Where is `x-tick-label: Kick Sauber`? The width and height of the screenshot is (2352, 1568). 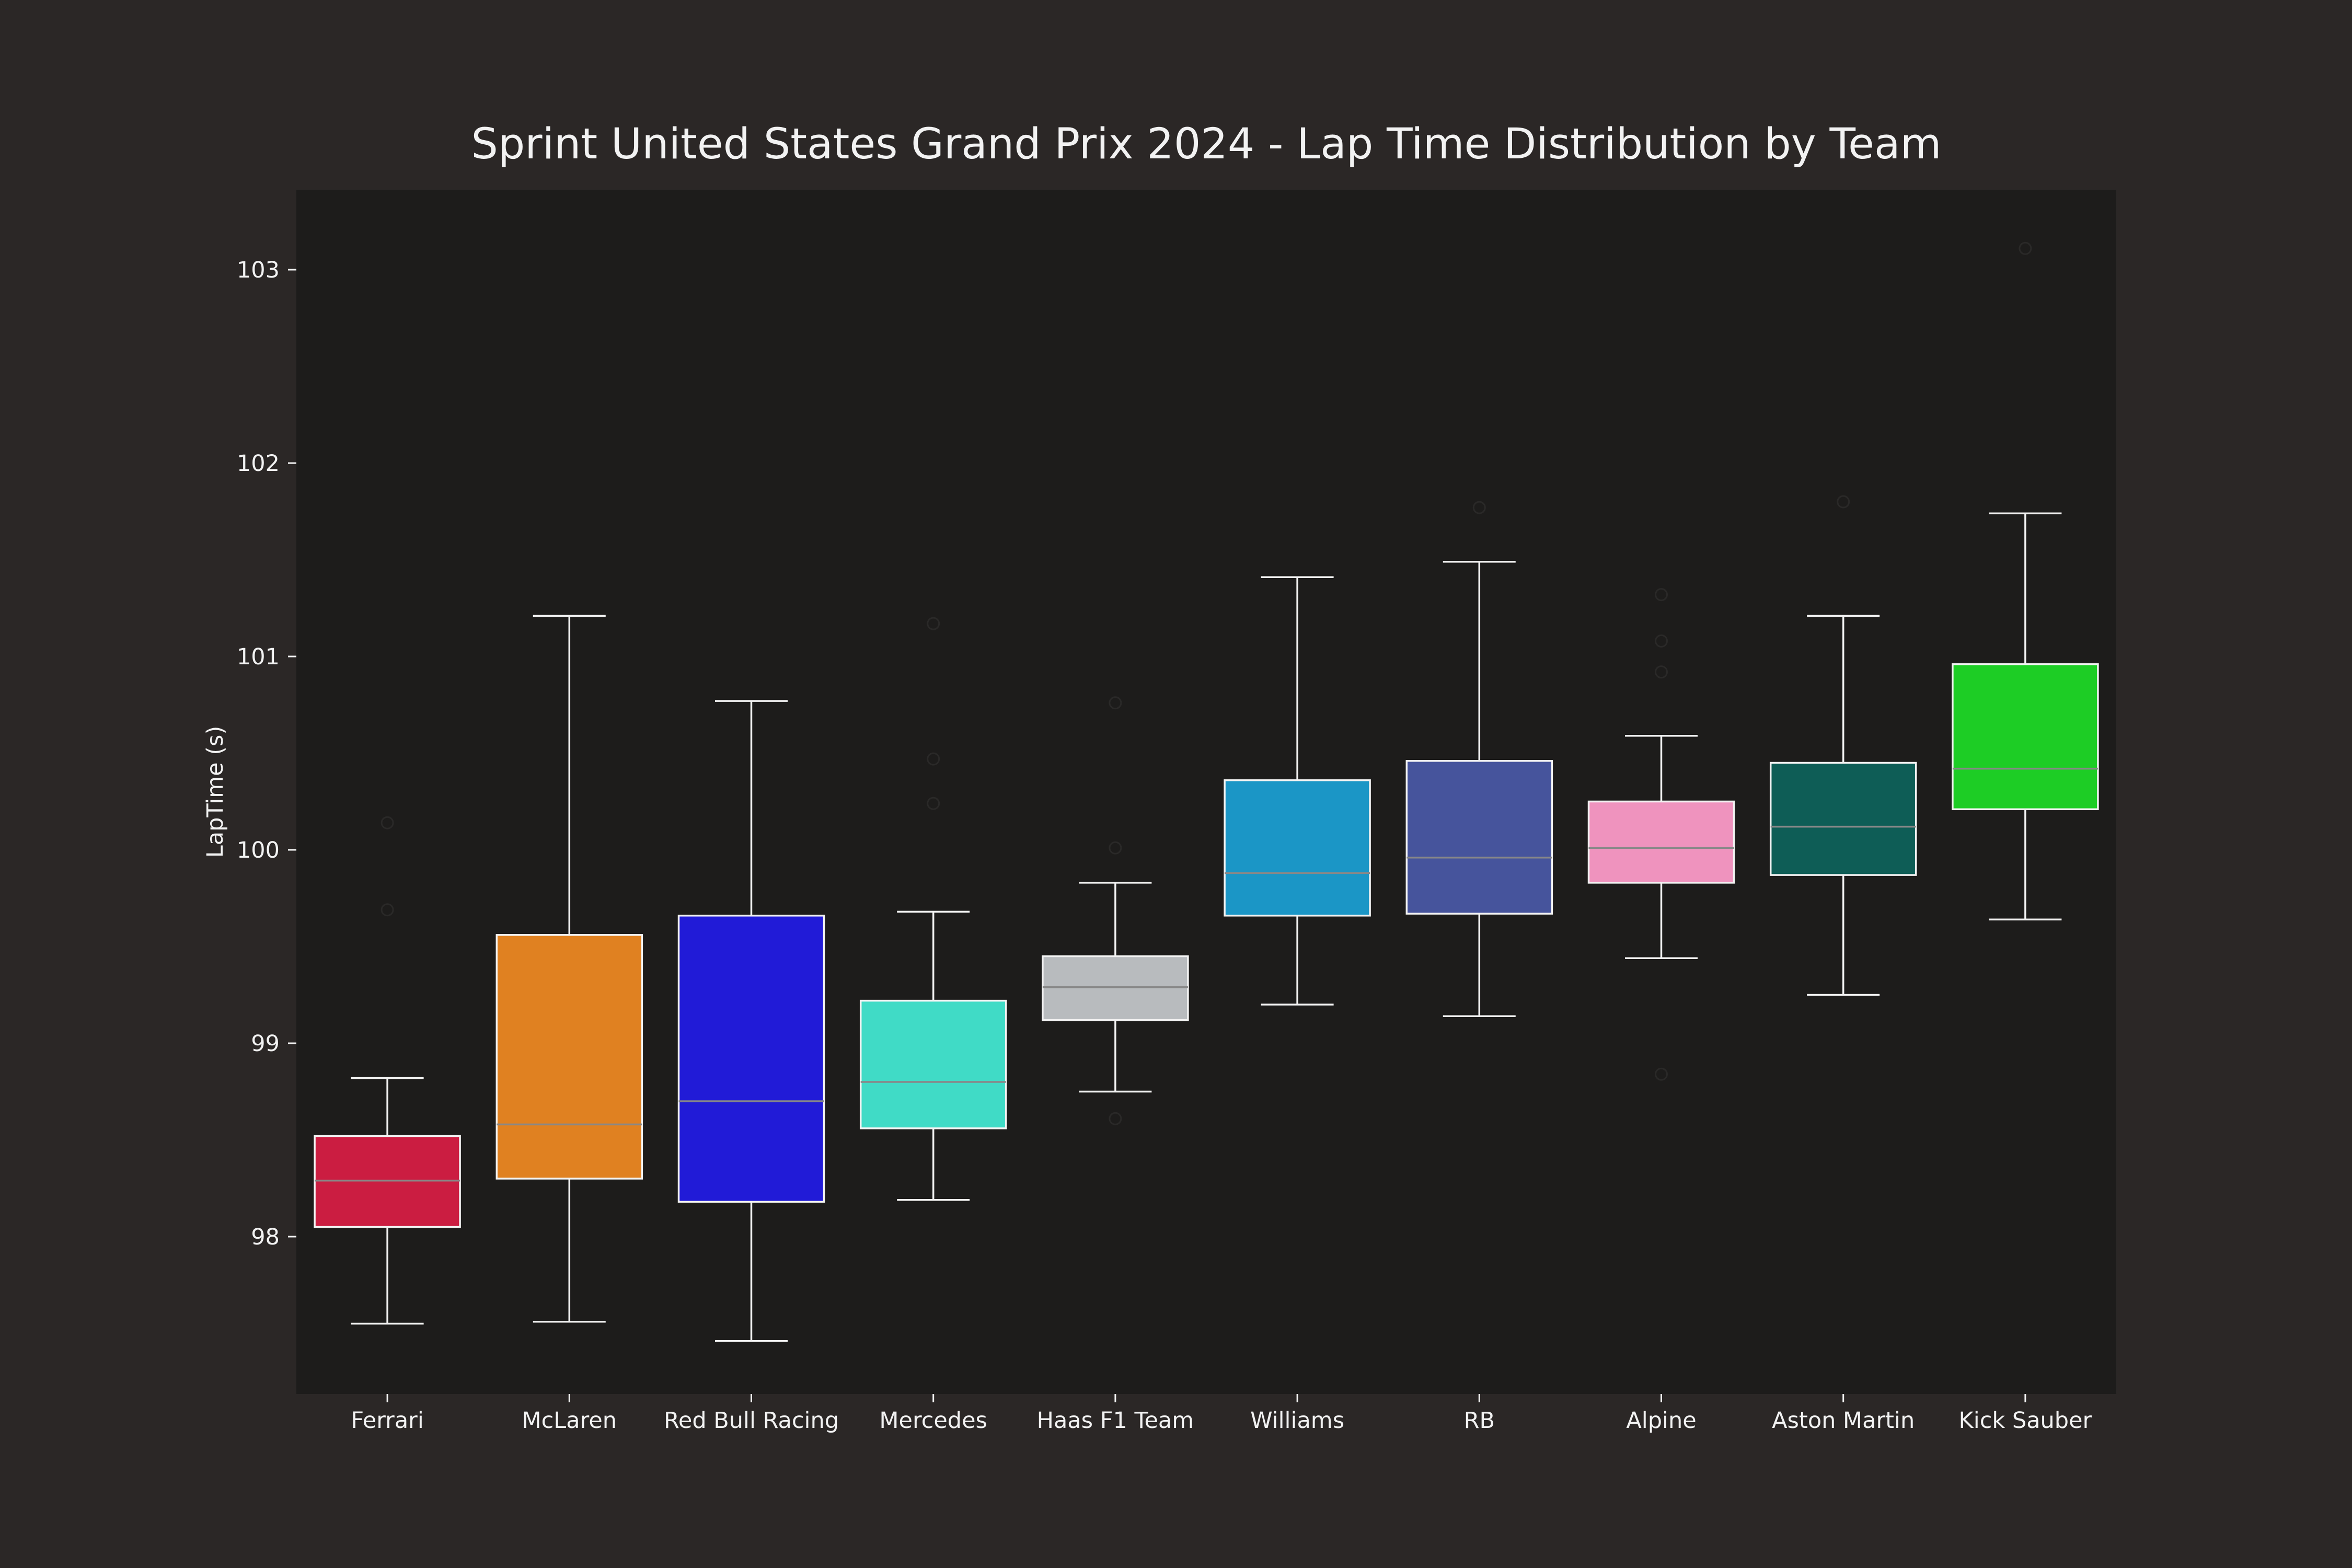
x-tick-label: Kick Sauber is located at coordinates (2025, 1421).